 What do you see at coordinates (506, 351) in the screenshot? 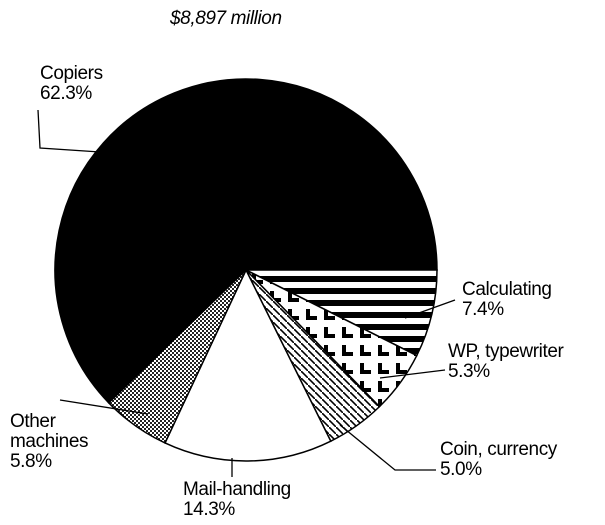
I see `category-label: WP, typewriter` at bounding box center [506, 351].